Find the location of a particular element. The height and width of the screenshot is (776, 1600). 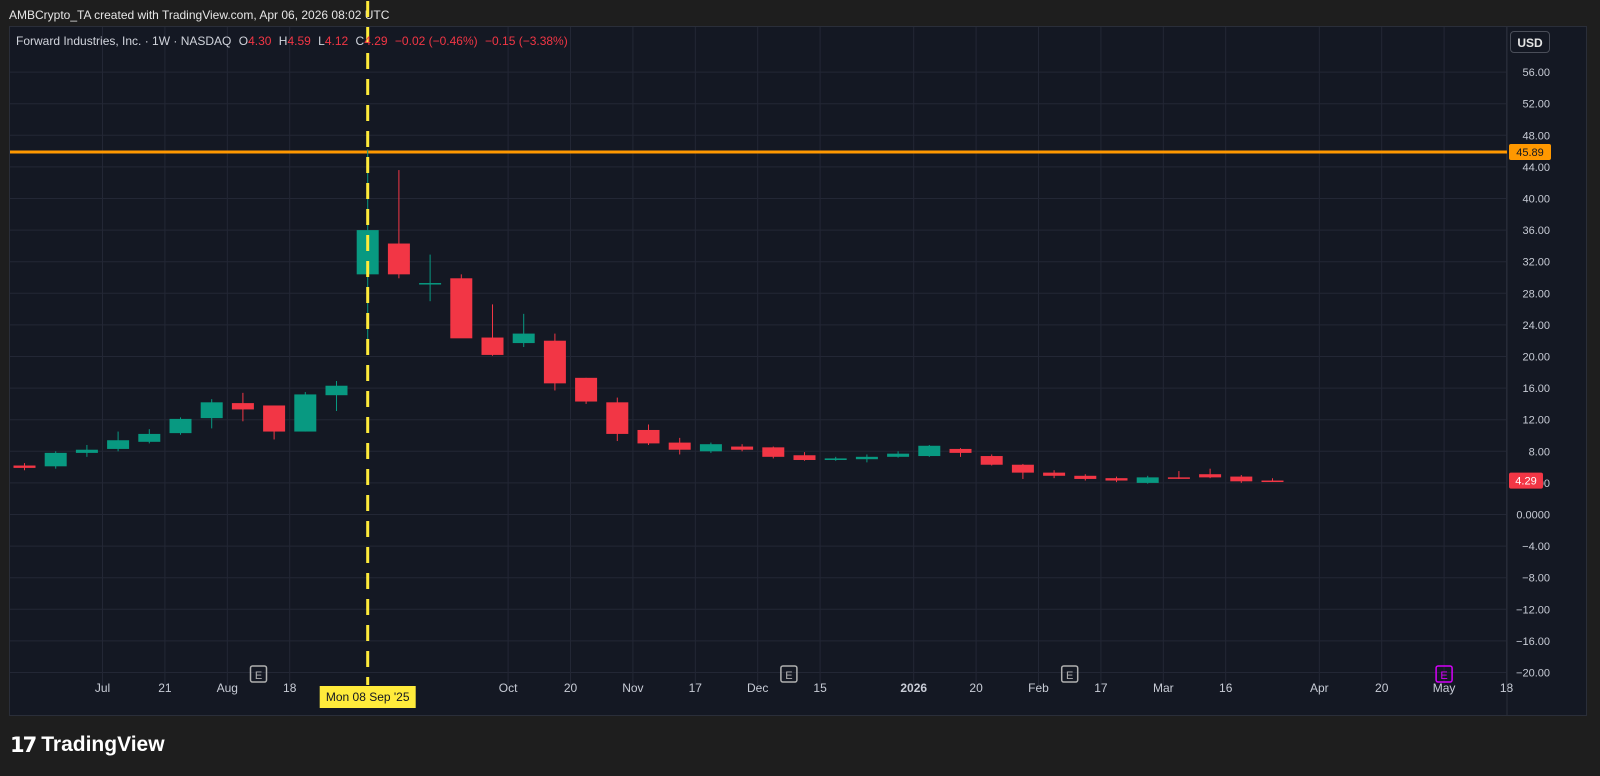

x-tick-label: Mar is located at coordinates (1163, 688).